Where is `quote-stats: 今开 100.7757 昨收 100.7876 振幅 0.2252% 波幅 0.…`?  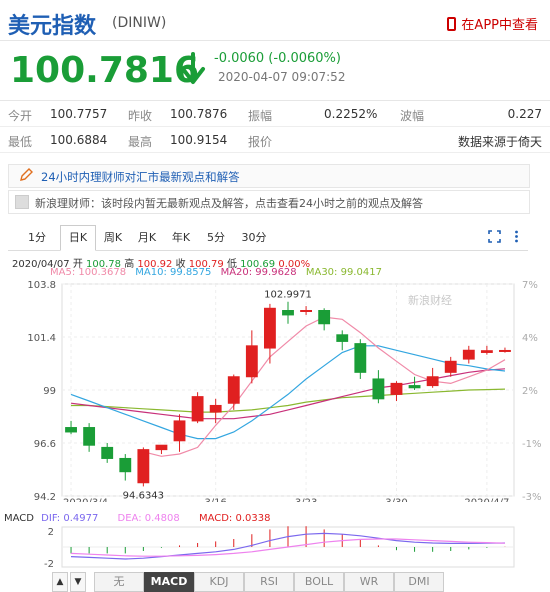
quote-stats: 今开 100.7757 昨收 100.7876 振幅 0.2252% 波幅 0.… is located at coordinates (275, 126).